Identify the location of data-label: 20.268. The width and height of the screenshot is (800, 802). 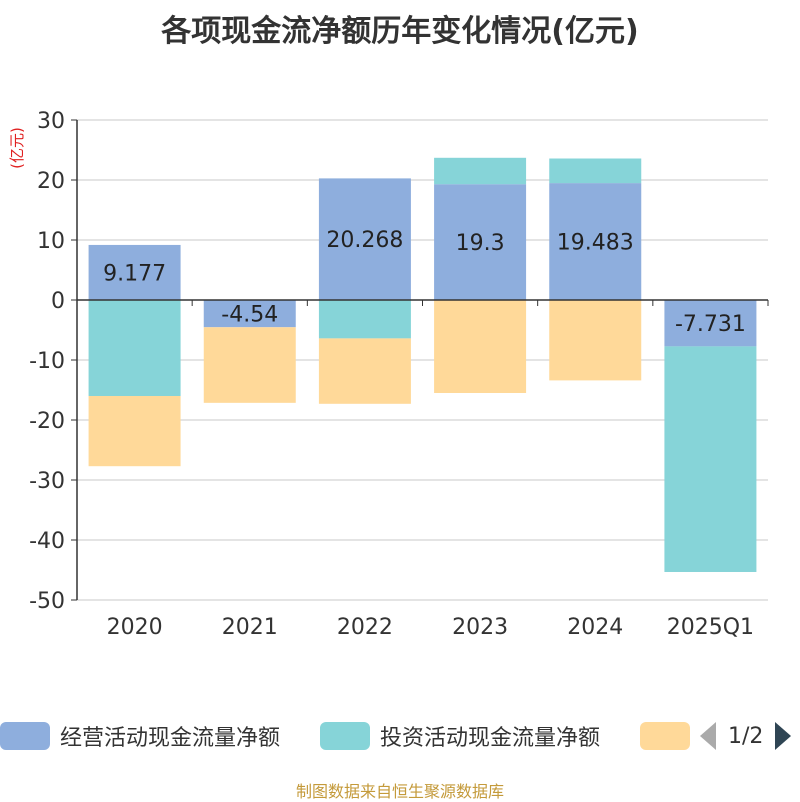
(364, 240).